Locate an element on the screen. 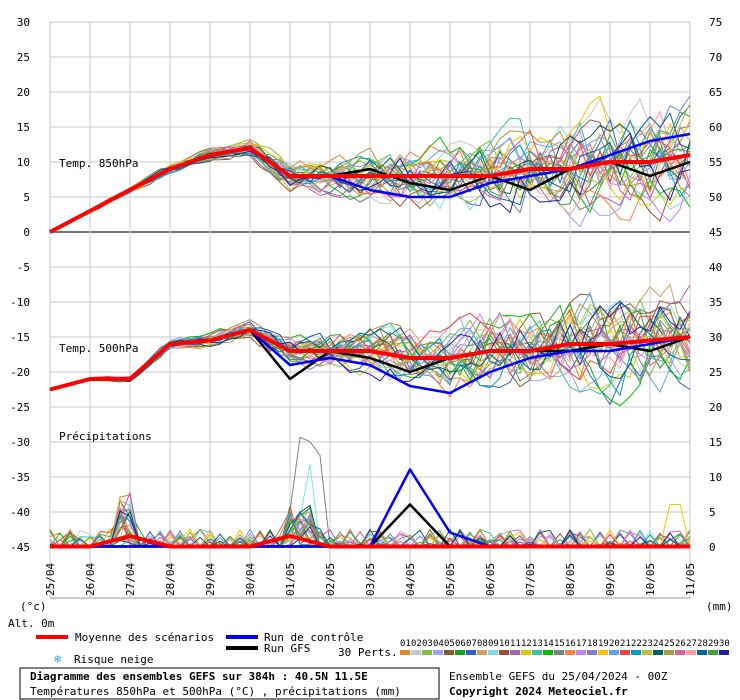 The height and width of the screenshot is (700, 740). left-tick-label: 30 is located at coordinates (23, 22).